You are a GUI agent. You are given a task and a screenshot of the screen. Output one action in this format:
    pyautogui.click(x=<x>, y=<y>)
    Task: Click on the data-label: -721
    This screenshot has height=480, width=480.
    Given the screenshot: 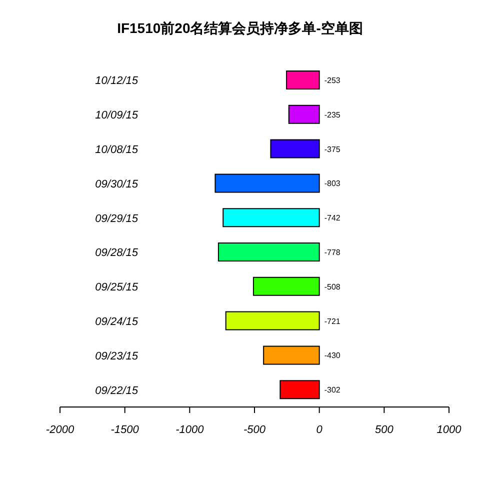 What is the action you would take?
    pyautogui.click(x=332, y=321)
    